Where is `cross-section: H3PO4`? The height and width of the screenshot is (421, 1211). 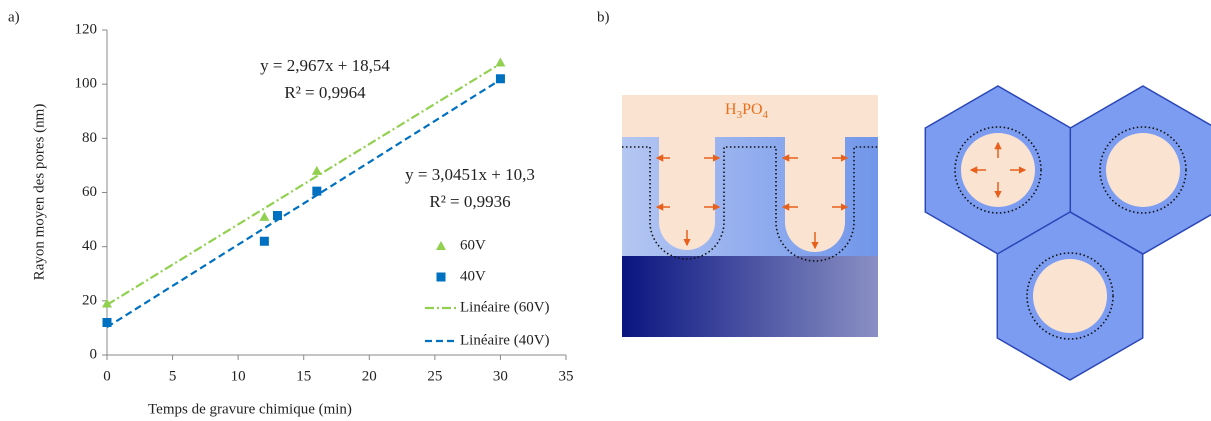 cross-section: H3PO4 is located at coordinates (750, 216).